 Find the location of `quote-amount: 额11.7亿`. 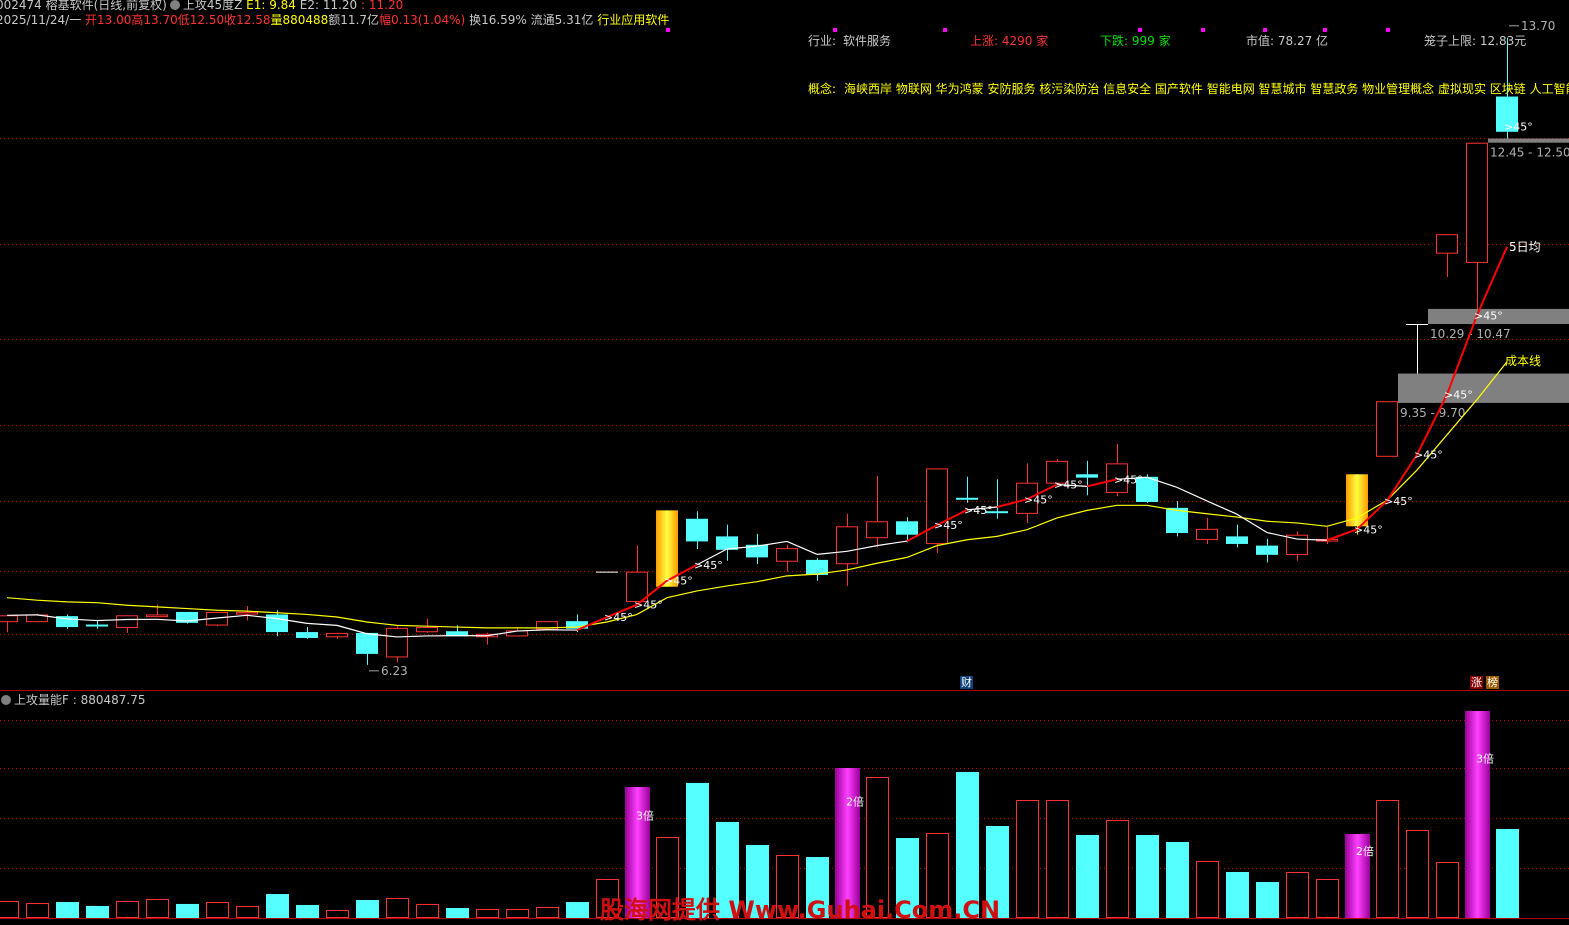

quote-amount: 额11.7亿 is located at coordinates (353, 20).